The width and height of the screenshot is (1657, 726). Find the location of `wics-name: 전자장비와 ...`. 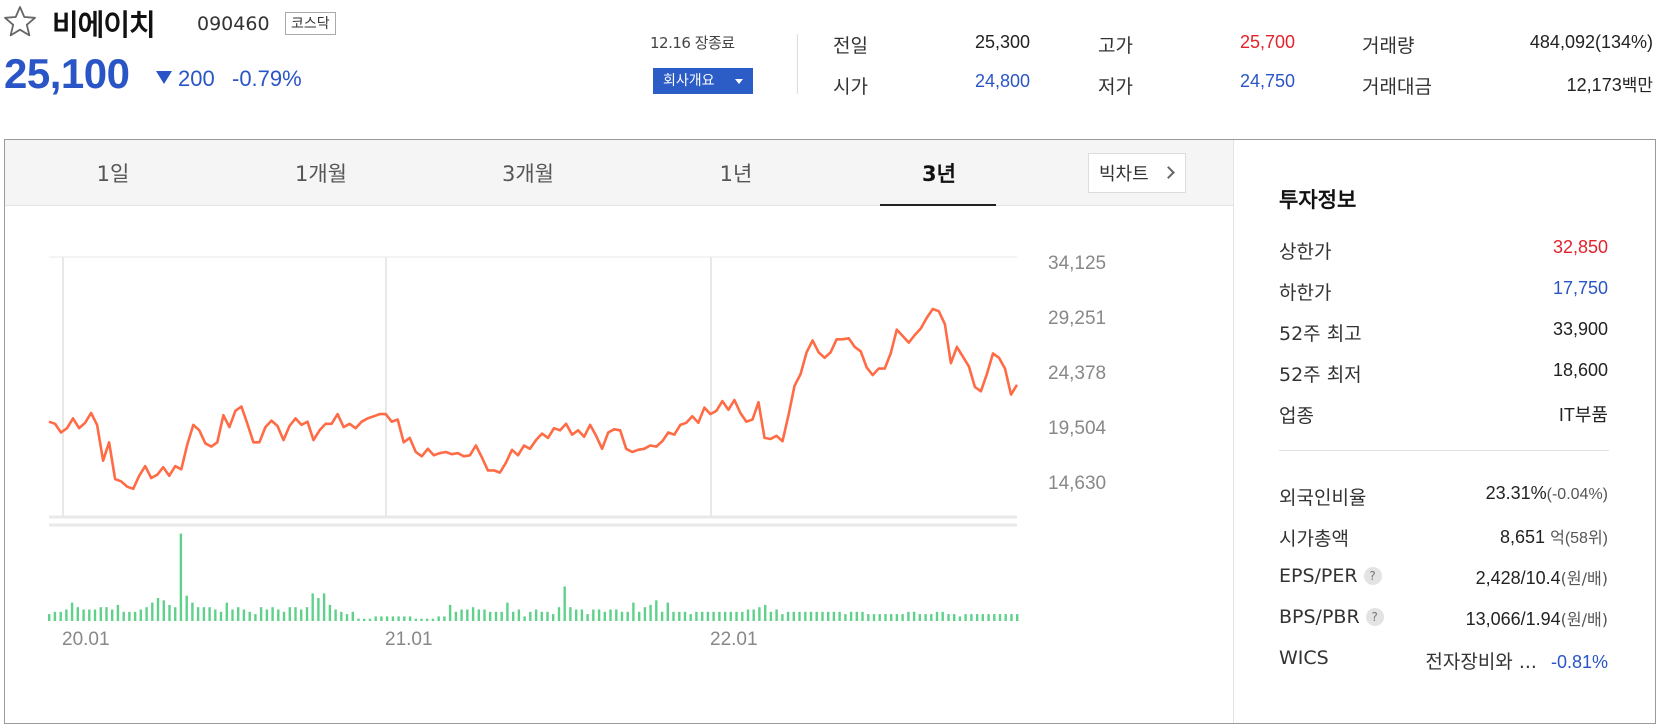

wics-name: 전자장비와 ... is located at coordinates (1481, 662).